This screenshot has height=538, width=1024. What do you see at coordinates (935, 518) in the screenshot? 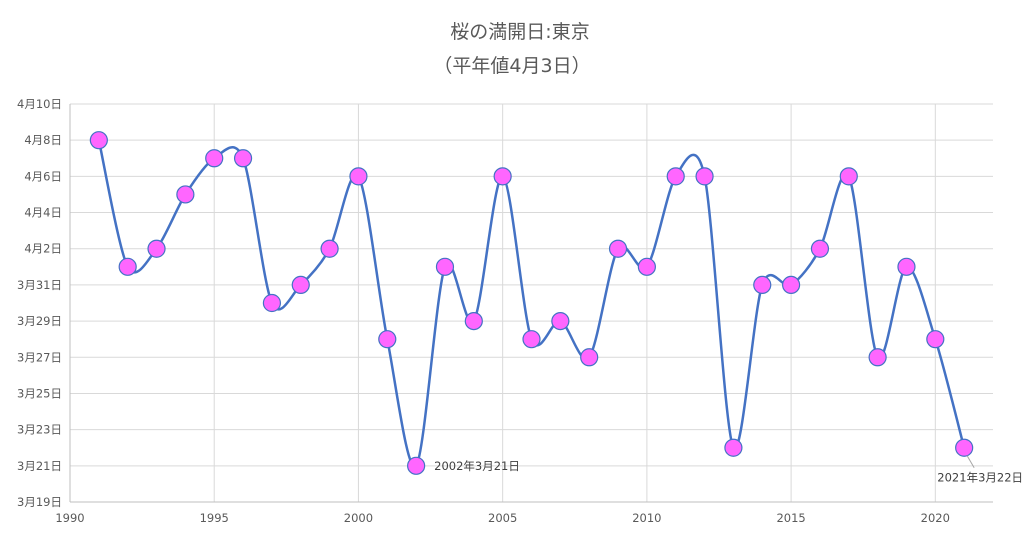
I see `x-tick-label: 2020` at bounding box center [935, 518].